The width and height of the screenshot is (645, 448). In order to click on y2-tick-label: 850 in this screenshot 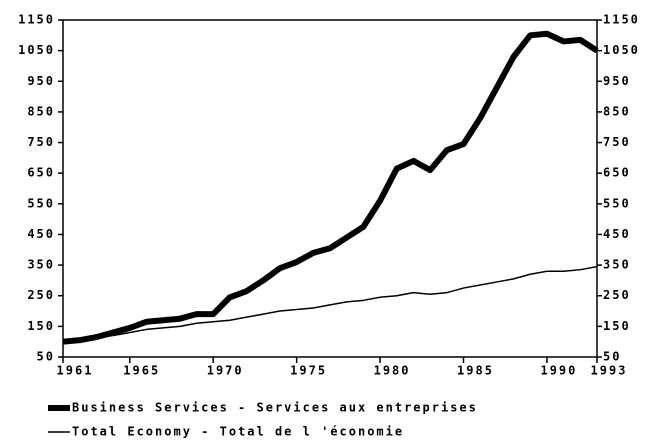, I will do `click(617, 111)`.